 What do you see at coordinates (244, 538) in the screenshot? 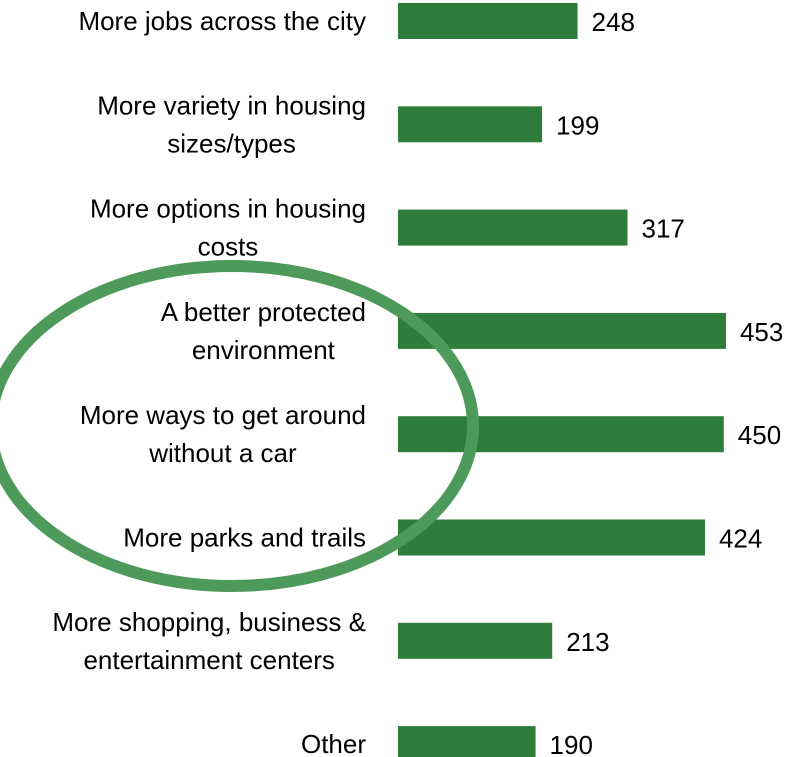
I see `category-label-5-line-0: More parks and trails` at bounding box center [244, 538].